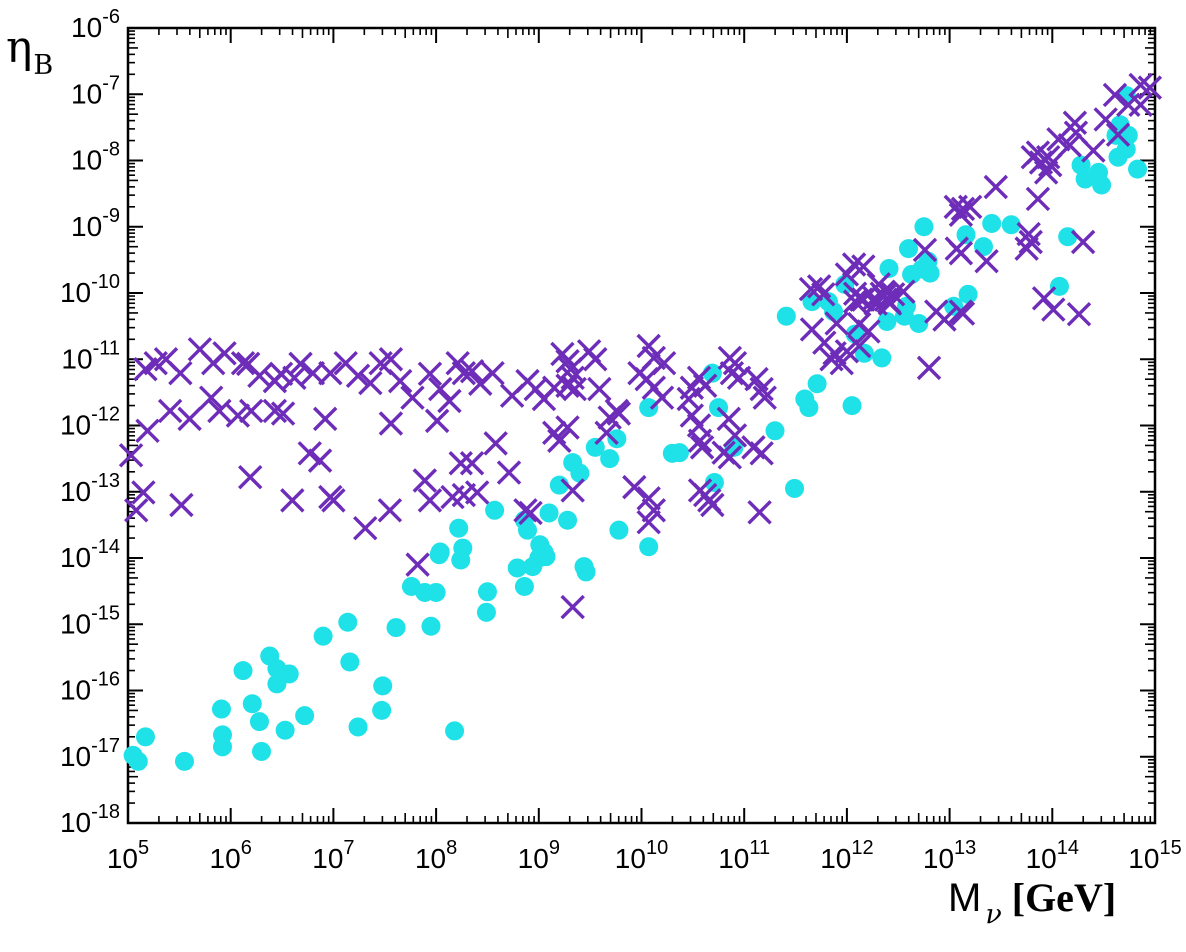 This screenshot has height=952, width=1186. I want to click on y-axis-tick-label: 10⁻⁹, so click(95, 223).